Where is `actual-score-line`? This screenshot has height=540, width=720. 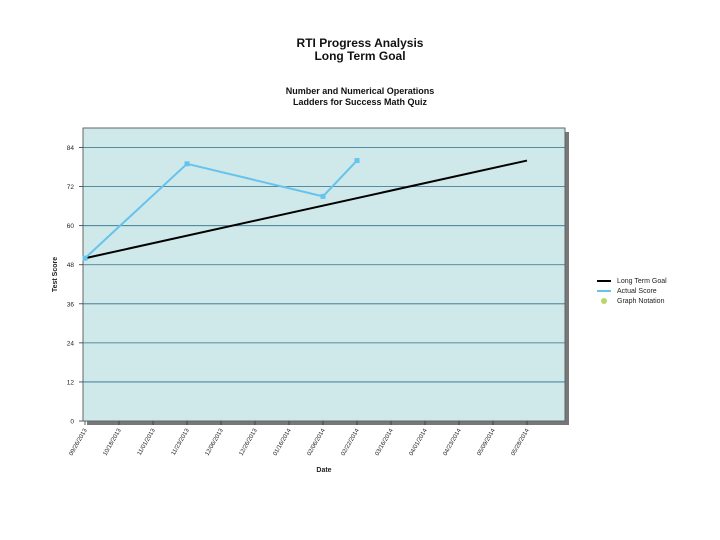
actual-score-line is located at coordinates (221, 209).